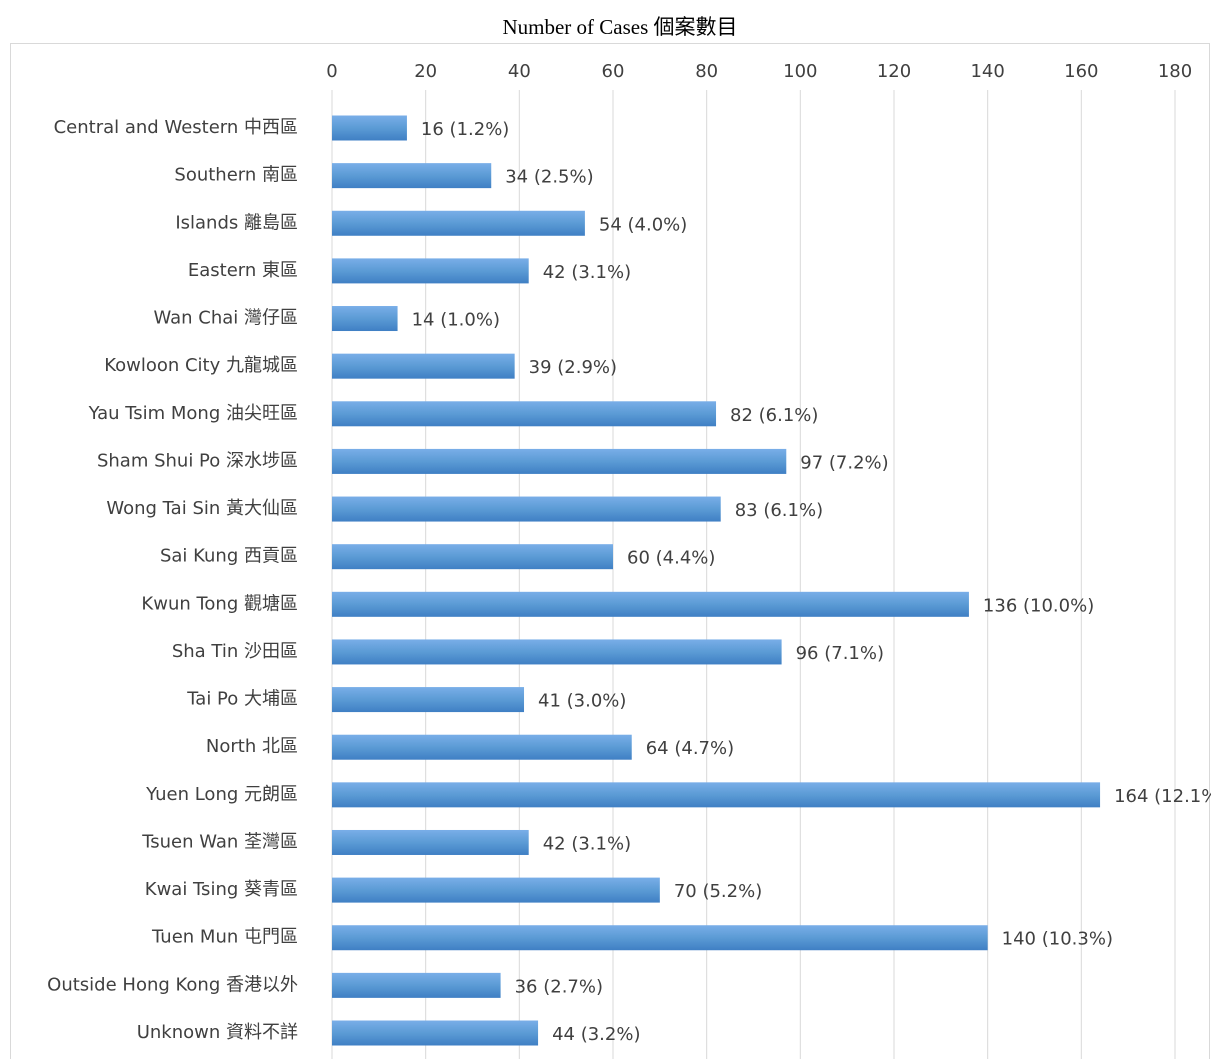  What do you see at coordinates (331, 71) in the screenshot?
I see `x-tick-label: 0` at bounding box center [331, 71].